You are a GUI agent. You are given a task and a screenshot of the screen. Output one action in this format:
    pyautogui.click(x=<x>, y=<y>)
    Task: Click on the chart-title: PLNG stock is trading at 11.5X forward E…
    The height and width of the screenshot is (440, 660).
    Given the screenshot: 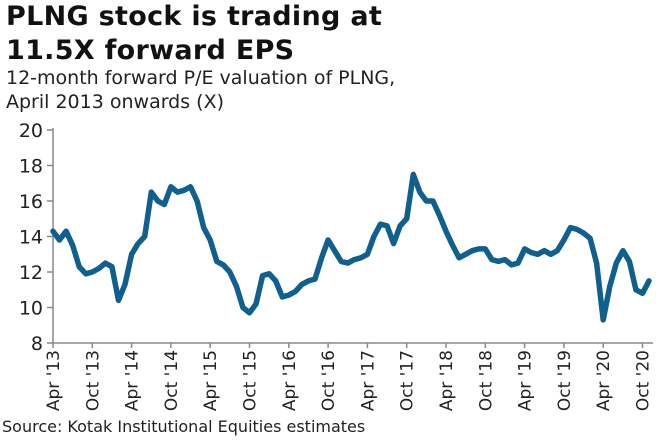 What is the action you would take?
    pyautogui.click(x=194, y=34)
    